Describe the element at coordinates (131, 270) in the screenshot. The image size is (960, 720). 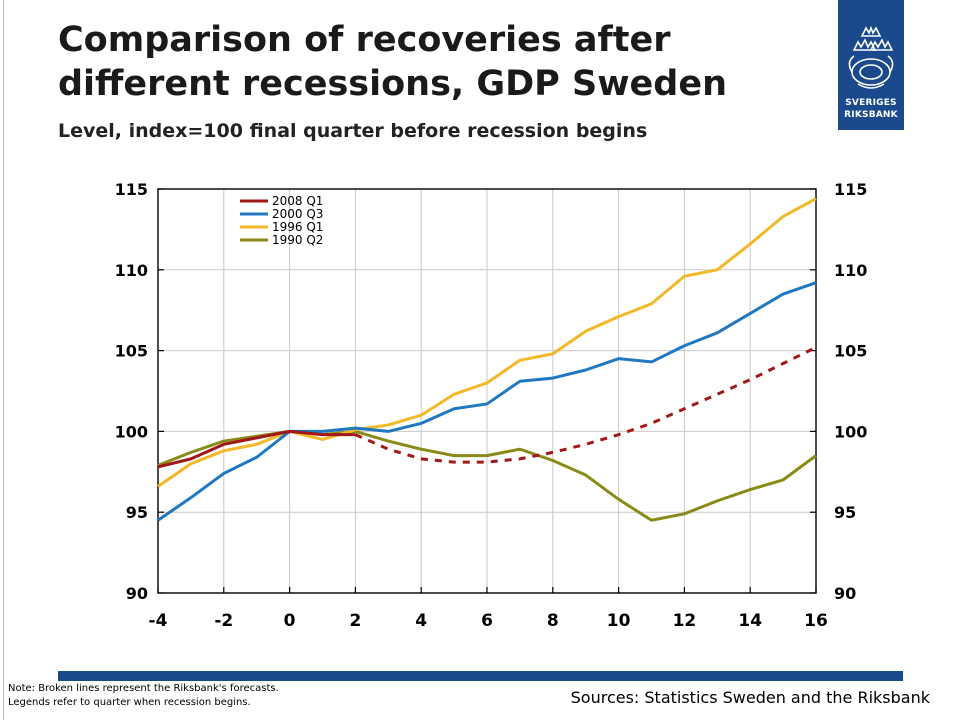
I see `y-tick-label-left: 110` at that location.